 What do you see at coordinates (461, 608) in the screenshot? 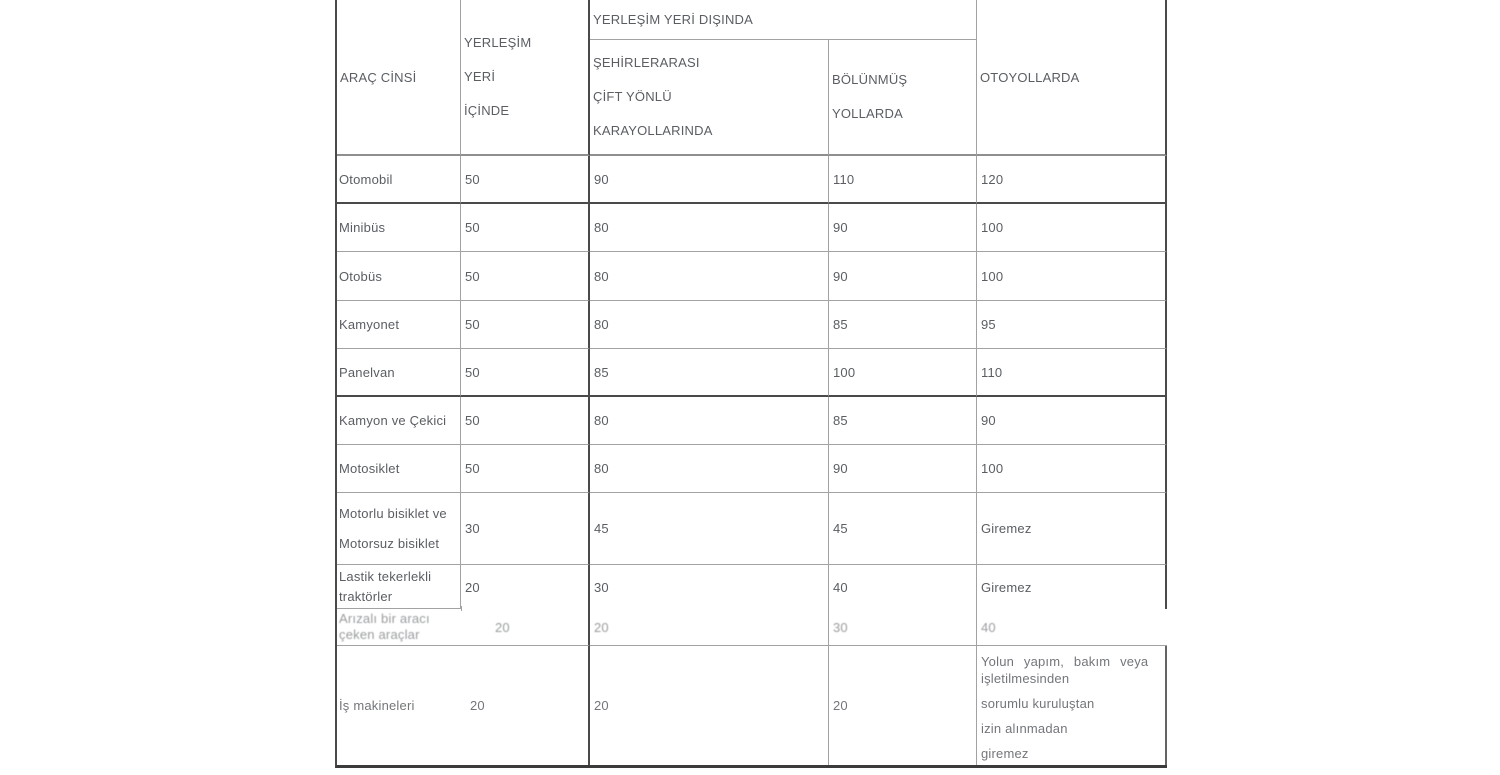
I see `border-stub` at bounding box center [461, 608].